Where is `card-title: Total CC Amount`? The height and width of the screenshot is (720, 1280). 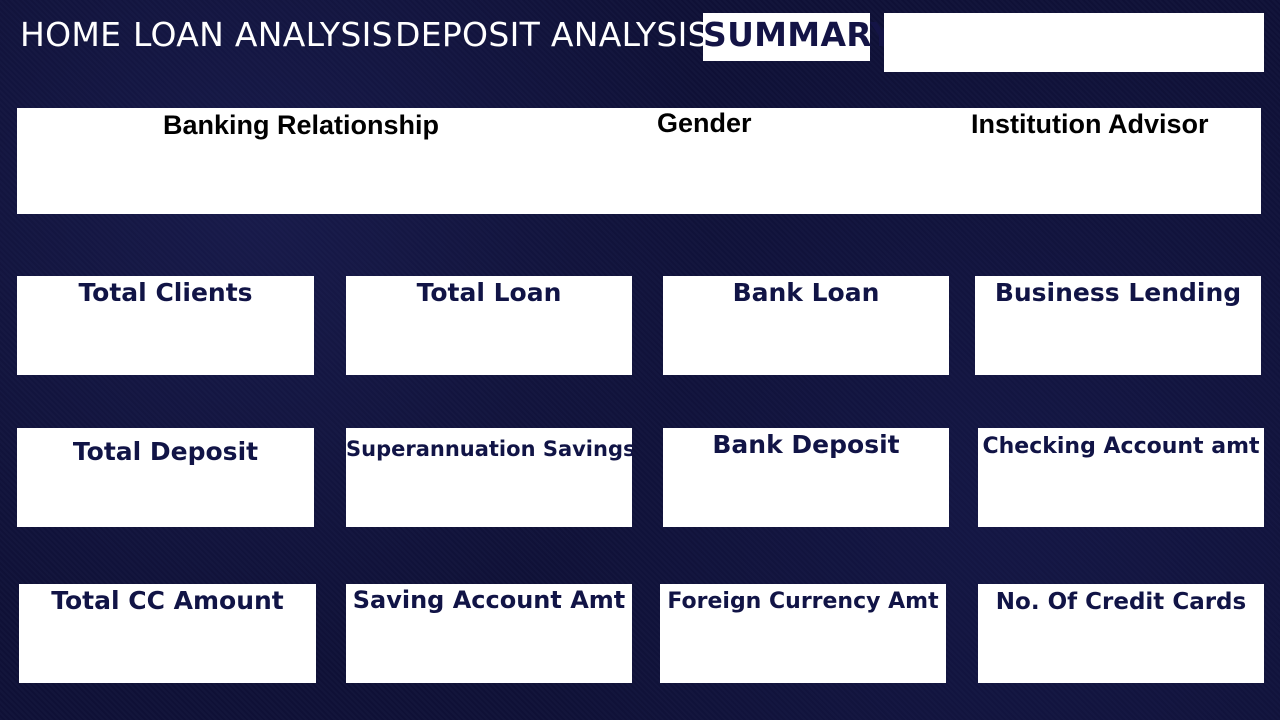
card-title: Total CC Amount is located at coordinates (167, 600).